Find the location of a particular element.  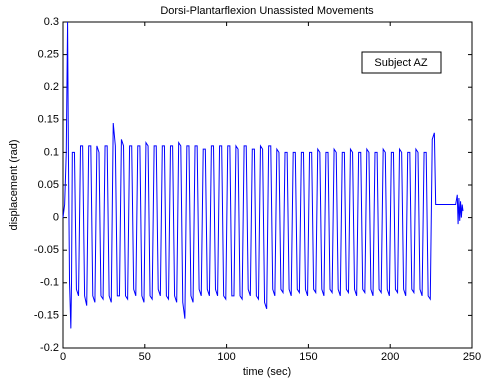

y-tick-label: 0.3 is located at coordinates (51, 22).